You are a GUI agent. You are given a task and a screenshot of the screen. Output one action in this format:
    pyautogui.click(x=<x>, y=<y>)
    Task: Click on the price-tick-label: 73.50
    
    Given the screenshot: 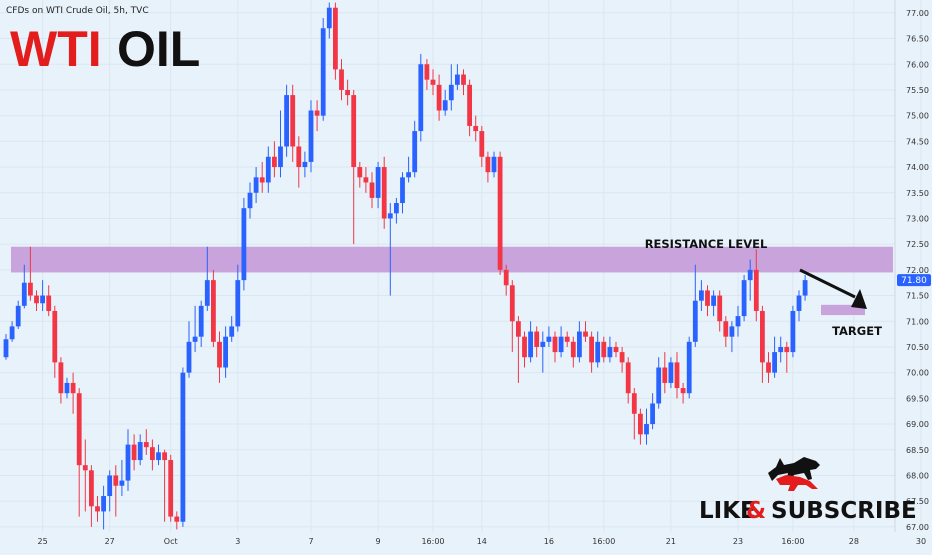 What is the action you would take?
    pyautogui.click(x=917, y=193)
    